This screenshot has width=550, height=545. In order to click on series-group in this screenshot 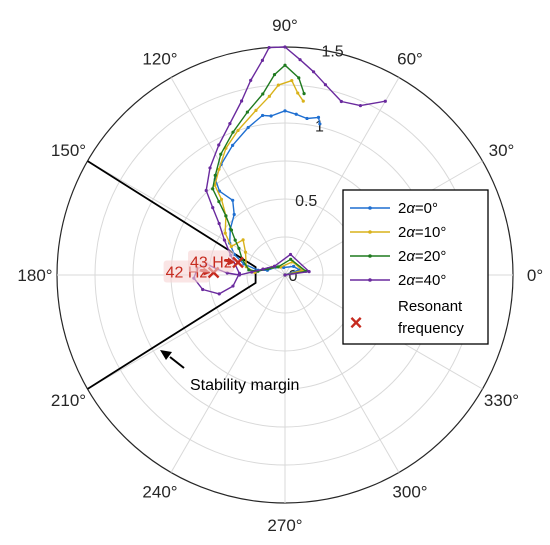, I will do `click(259, 170)`.